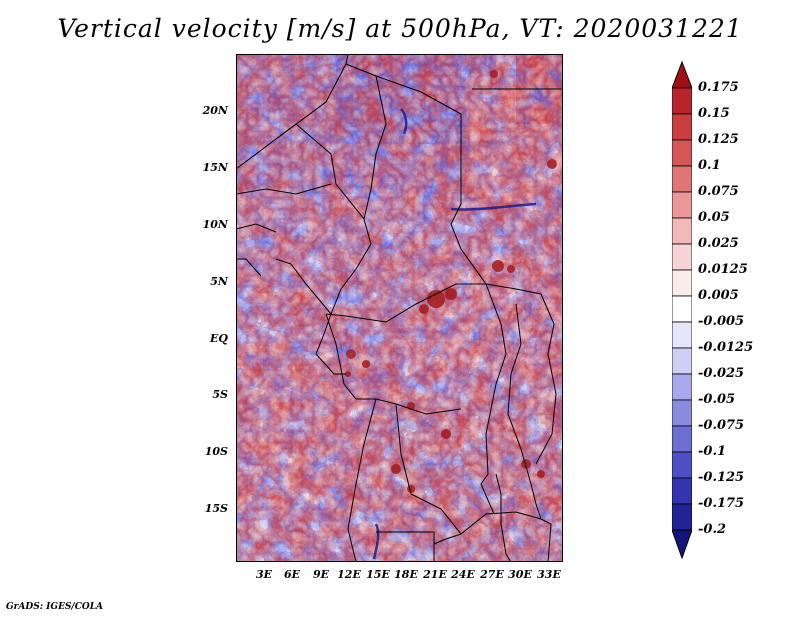 The image size is (800, 618). Describe the element at coordinates (726, 347) in the screenshot. I see `colorbar-level-label: -0.0125` at that location.